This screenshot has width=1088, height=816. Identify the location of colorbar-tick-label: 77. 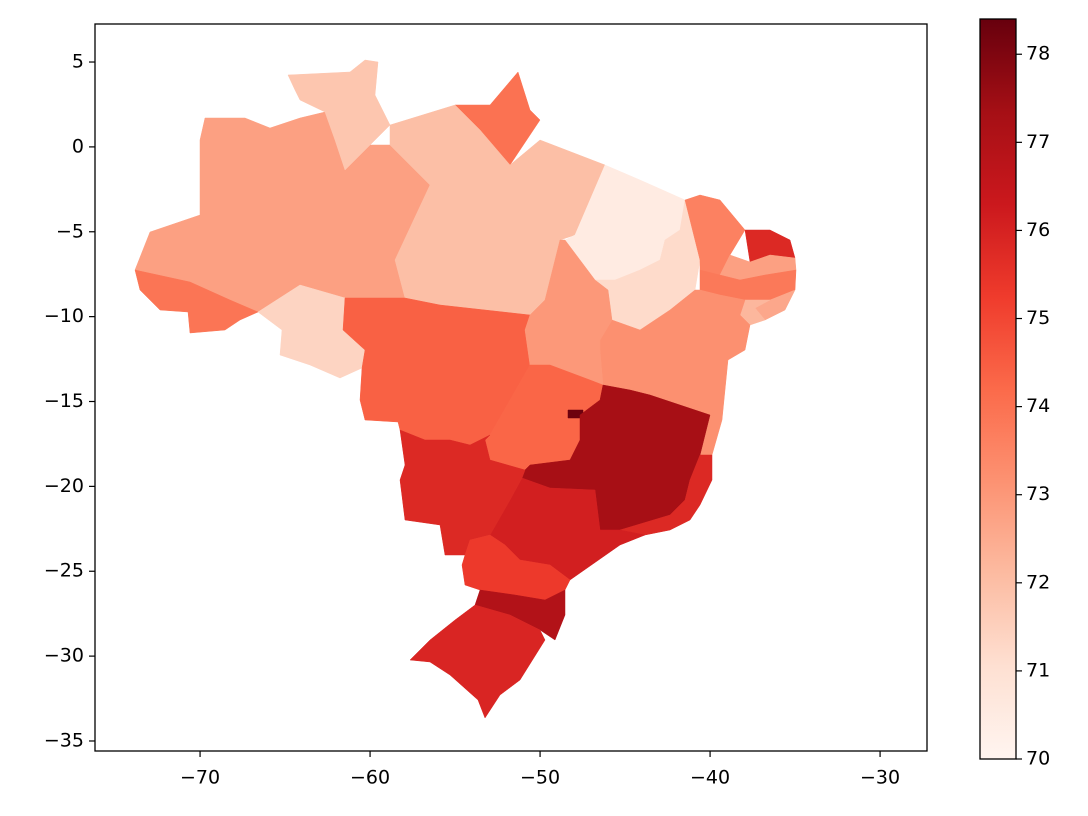
(1038, 142).